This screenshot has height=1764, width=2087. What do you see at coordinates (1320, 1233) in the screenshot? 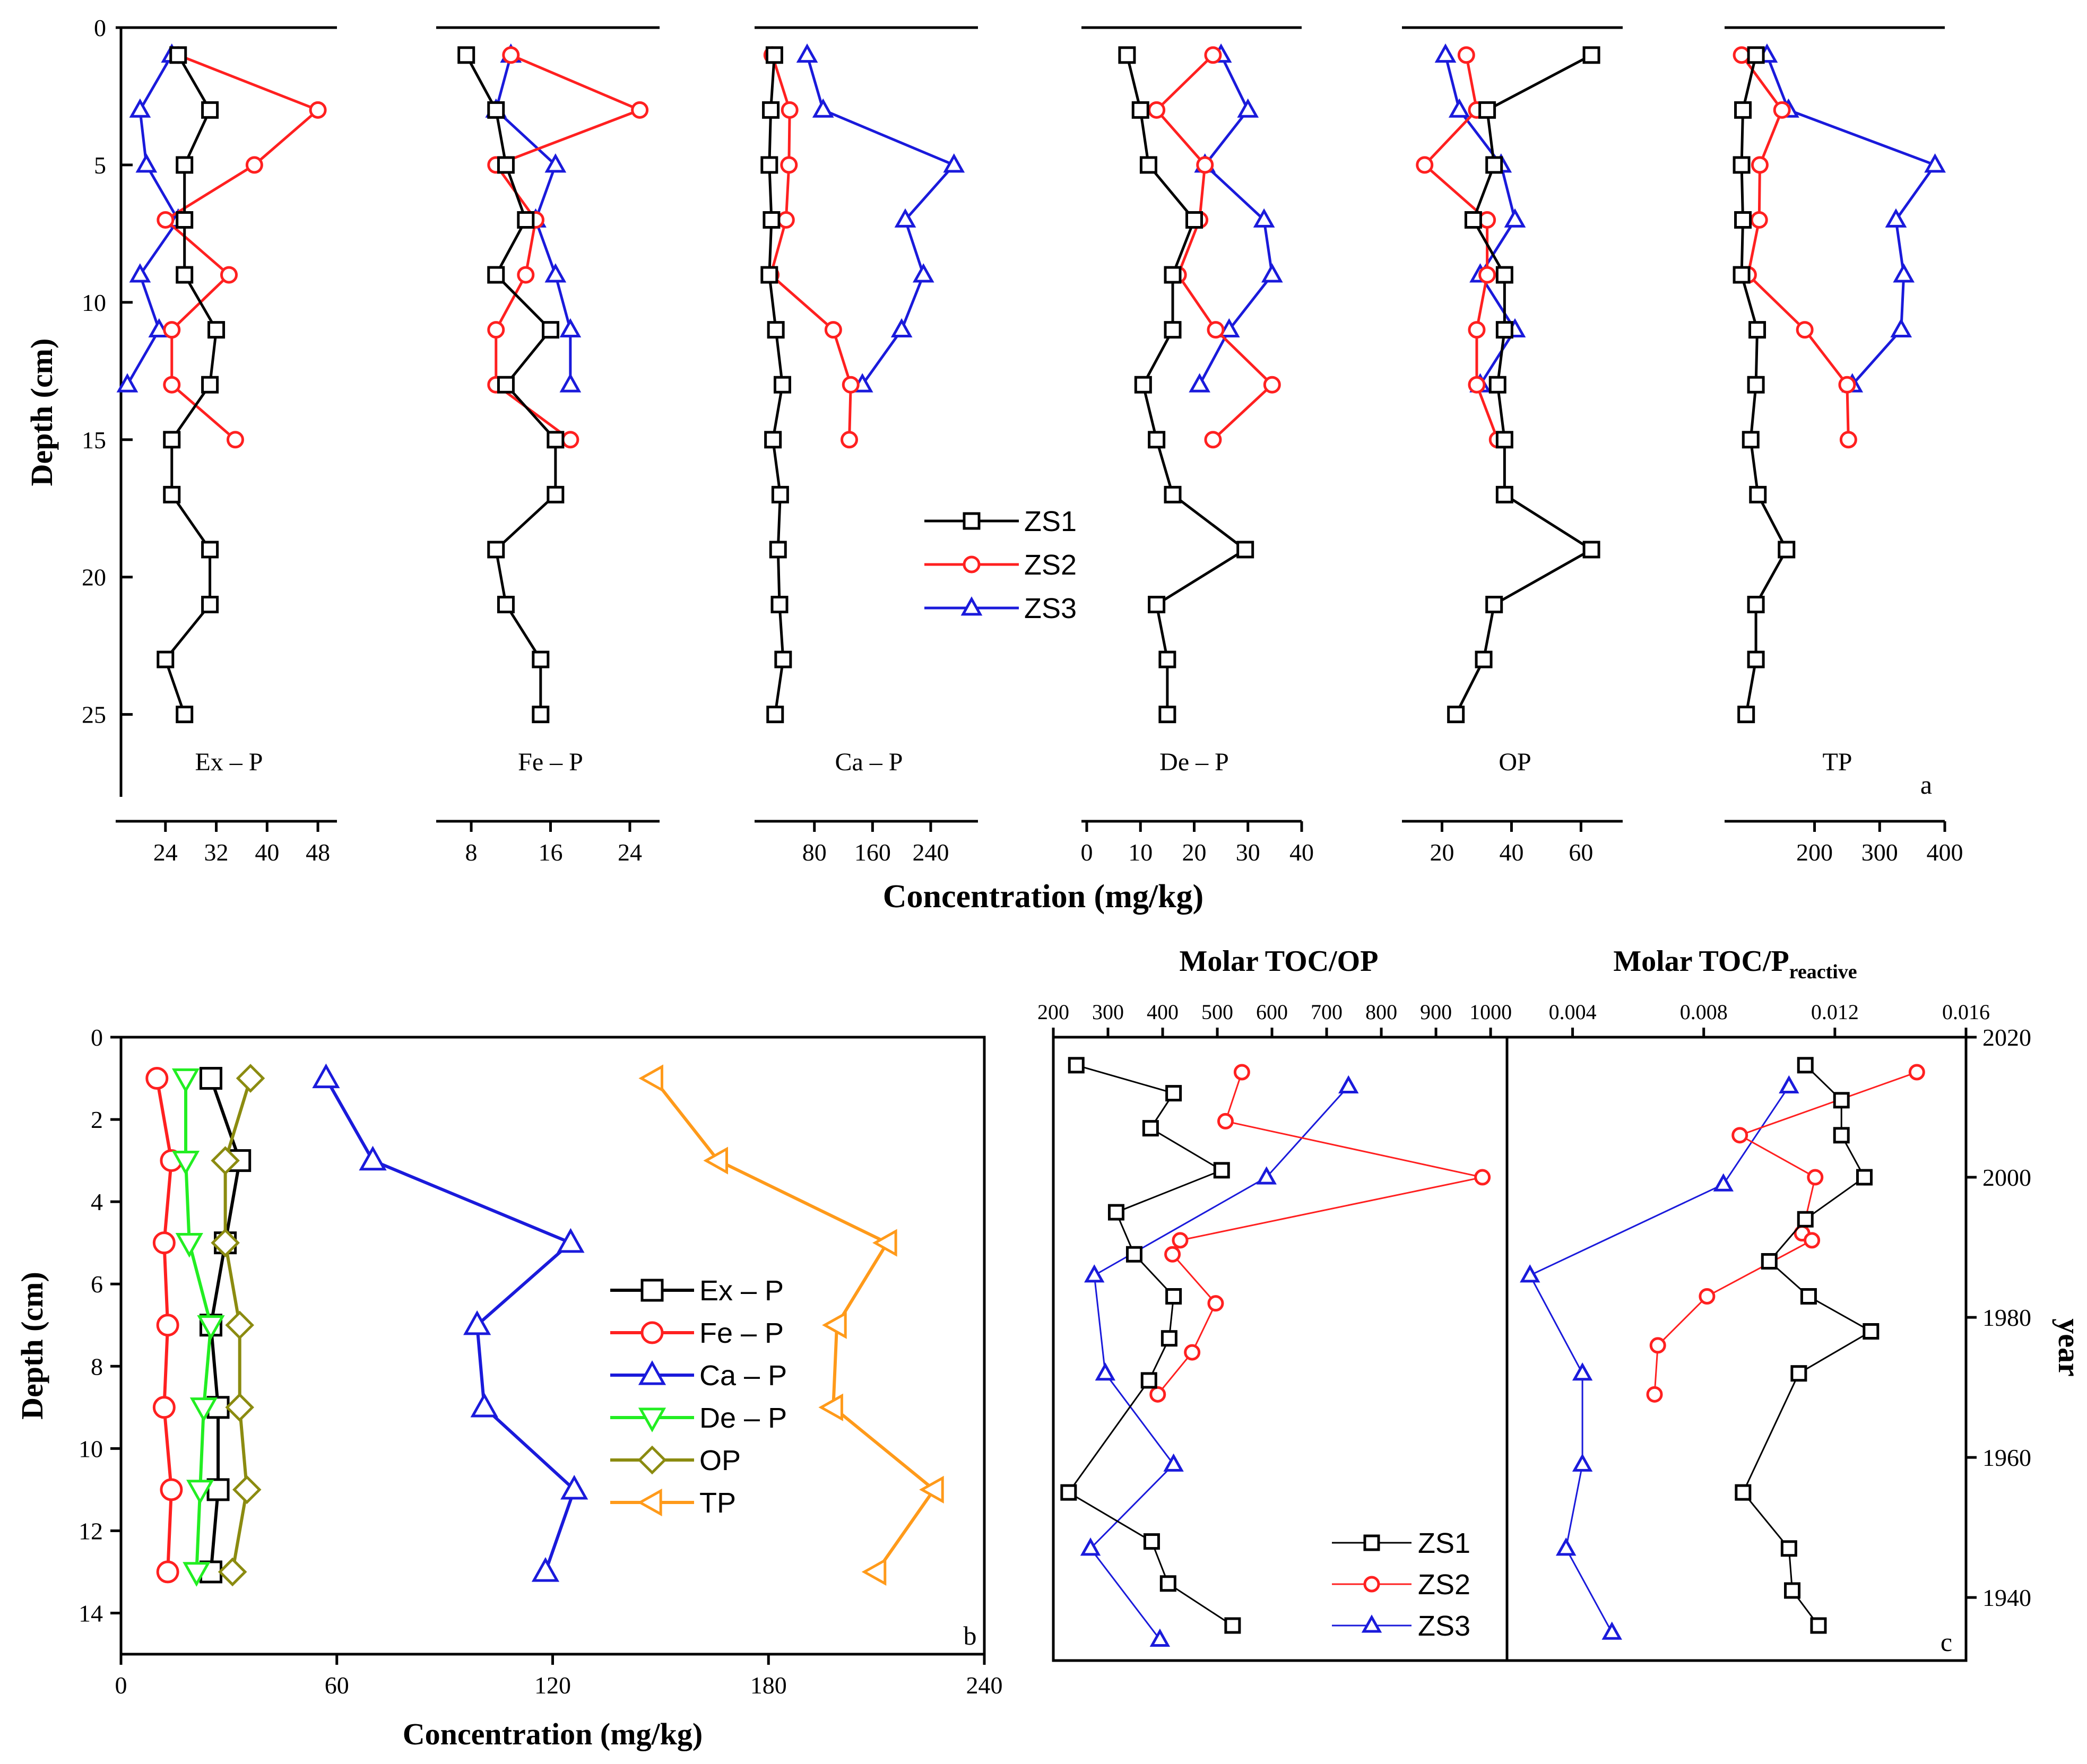
I see `panel-c-zs2-series` at bounding box center [1320, 1233].